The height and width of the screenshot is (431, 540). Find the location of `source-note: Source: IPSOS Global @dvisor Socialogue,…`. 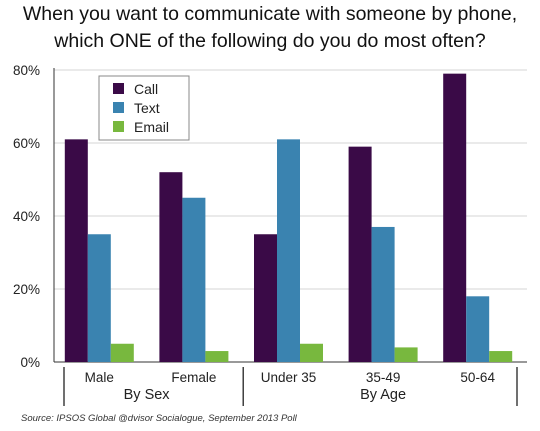

source-note: Source: IPSOS Global @dvisor Socialogue,… is located at coordinates (159, 418).